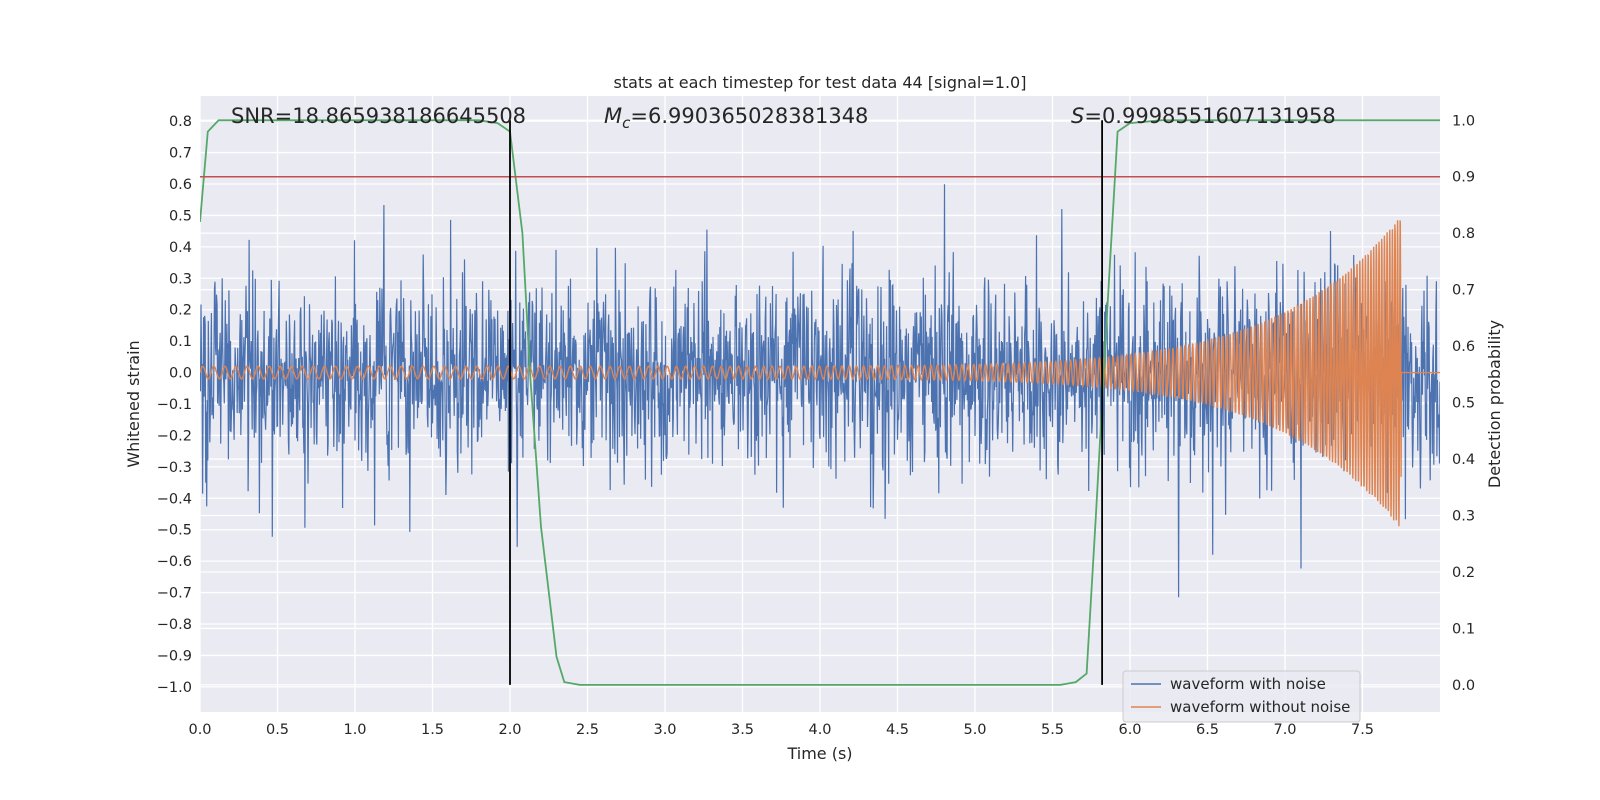 Image resolution: width=1600 pixels, height=800 pixels. What do you see at coordinates (1129, 730) in the screenshot?
I see `x-tick-label: 6.0` at bounding box center [1129, 730].